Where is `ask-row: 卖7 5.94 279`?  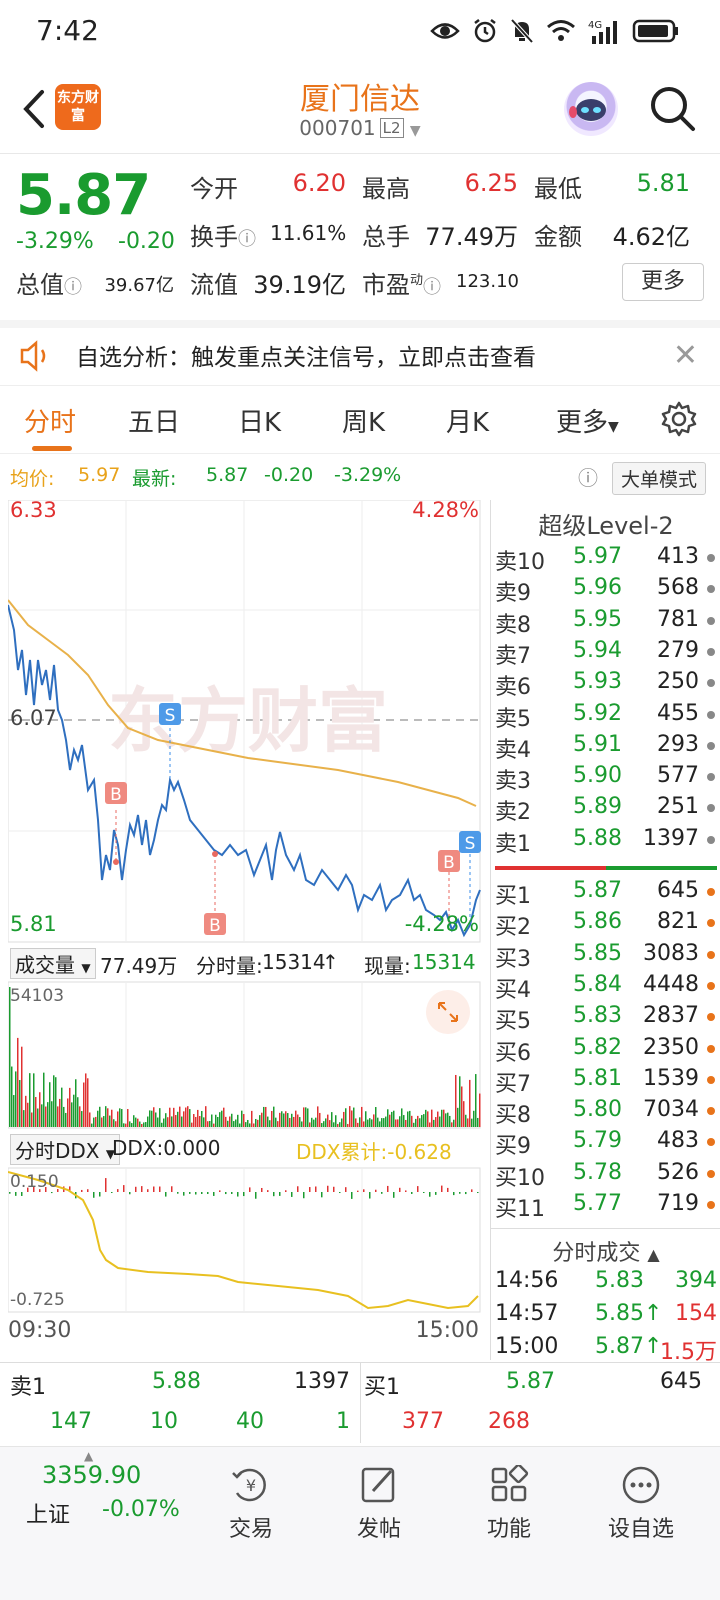 ask-row: 卖7 5.94 279 is located at coordinates (606, 653).